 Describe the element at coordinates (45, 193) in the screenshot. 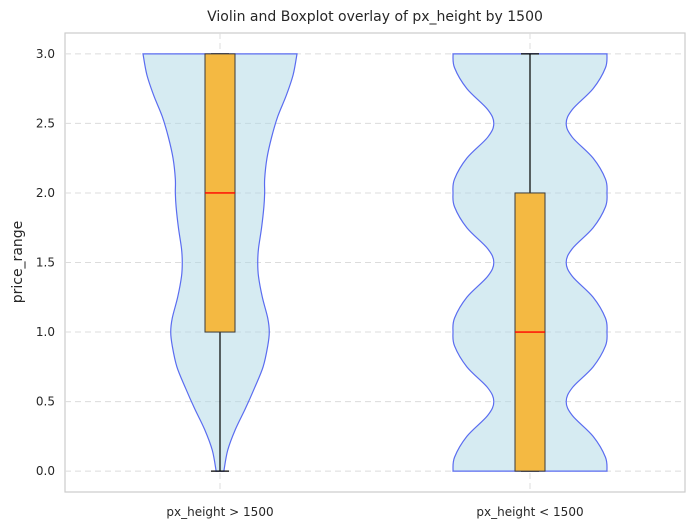

I see `y-tick-label: 2.0` at that location.